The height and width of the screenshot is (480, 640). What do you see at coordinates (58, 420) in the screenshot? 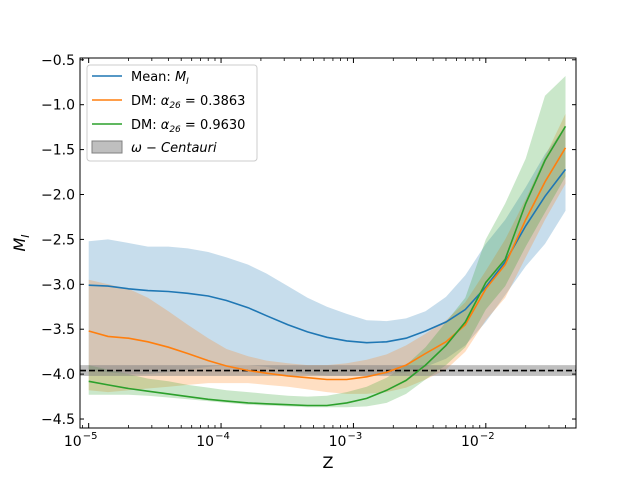
I see `y-tick-label-8: −4.5` at bounding box center [58, 420].